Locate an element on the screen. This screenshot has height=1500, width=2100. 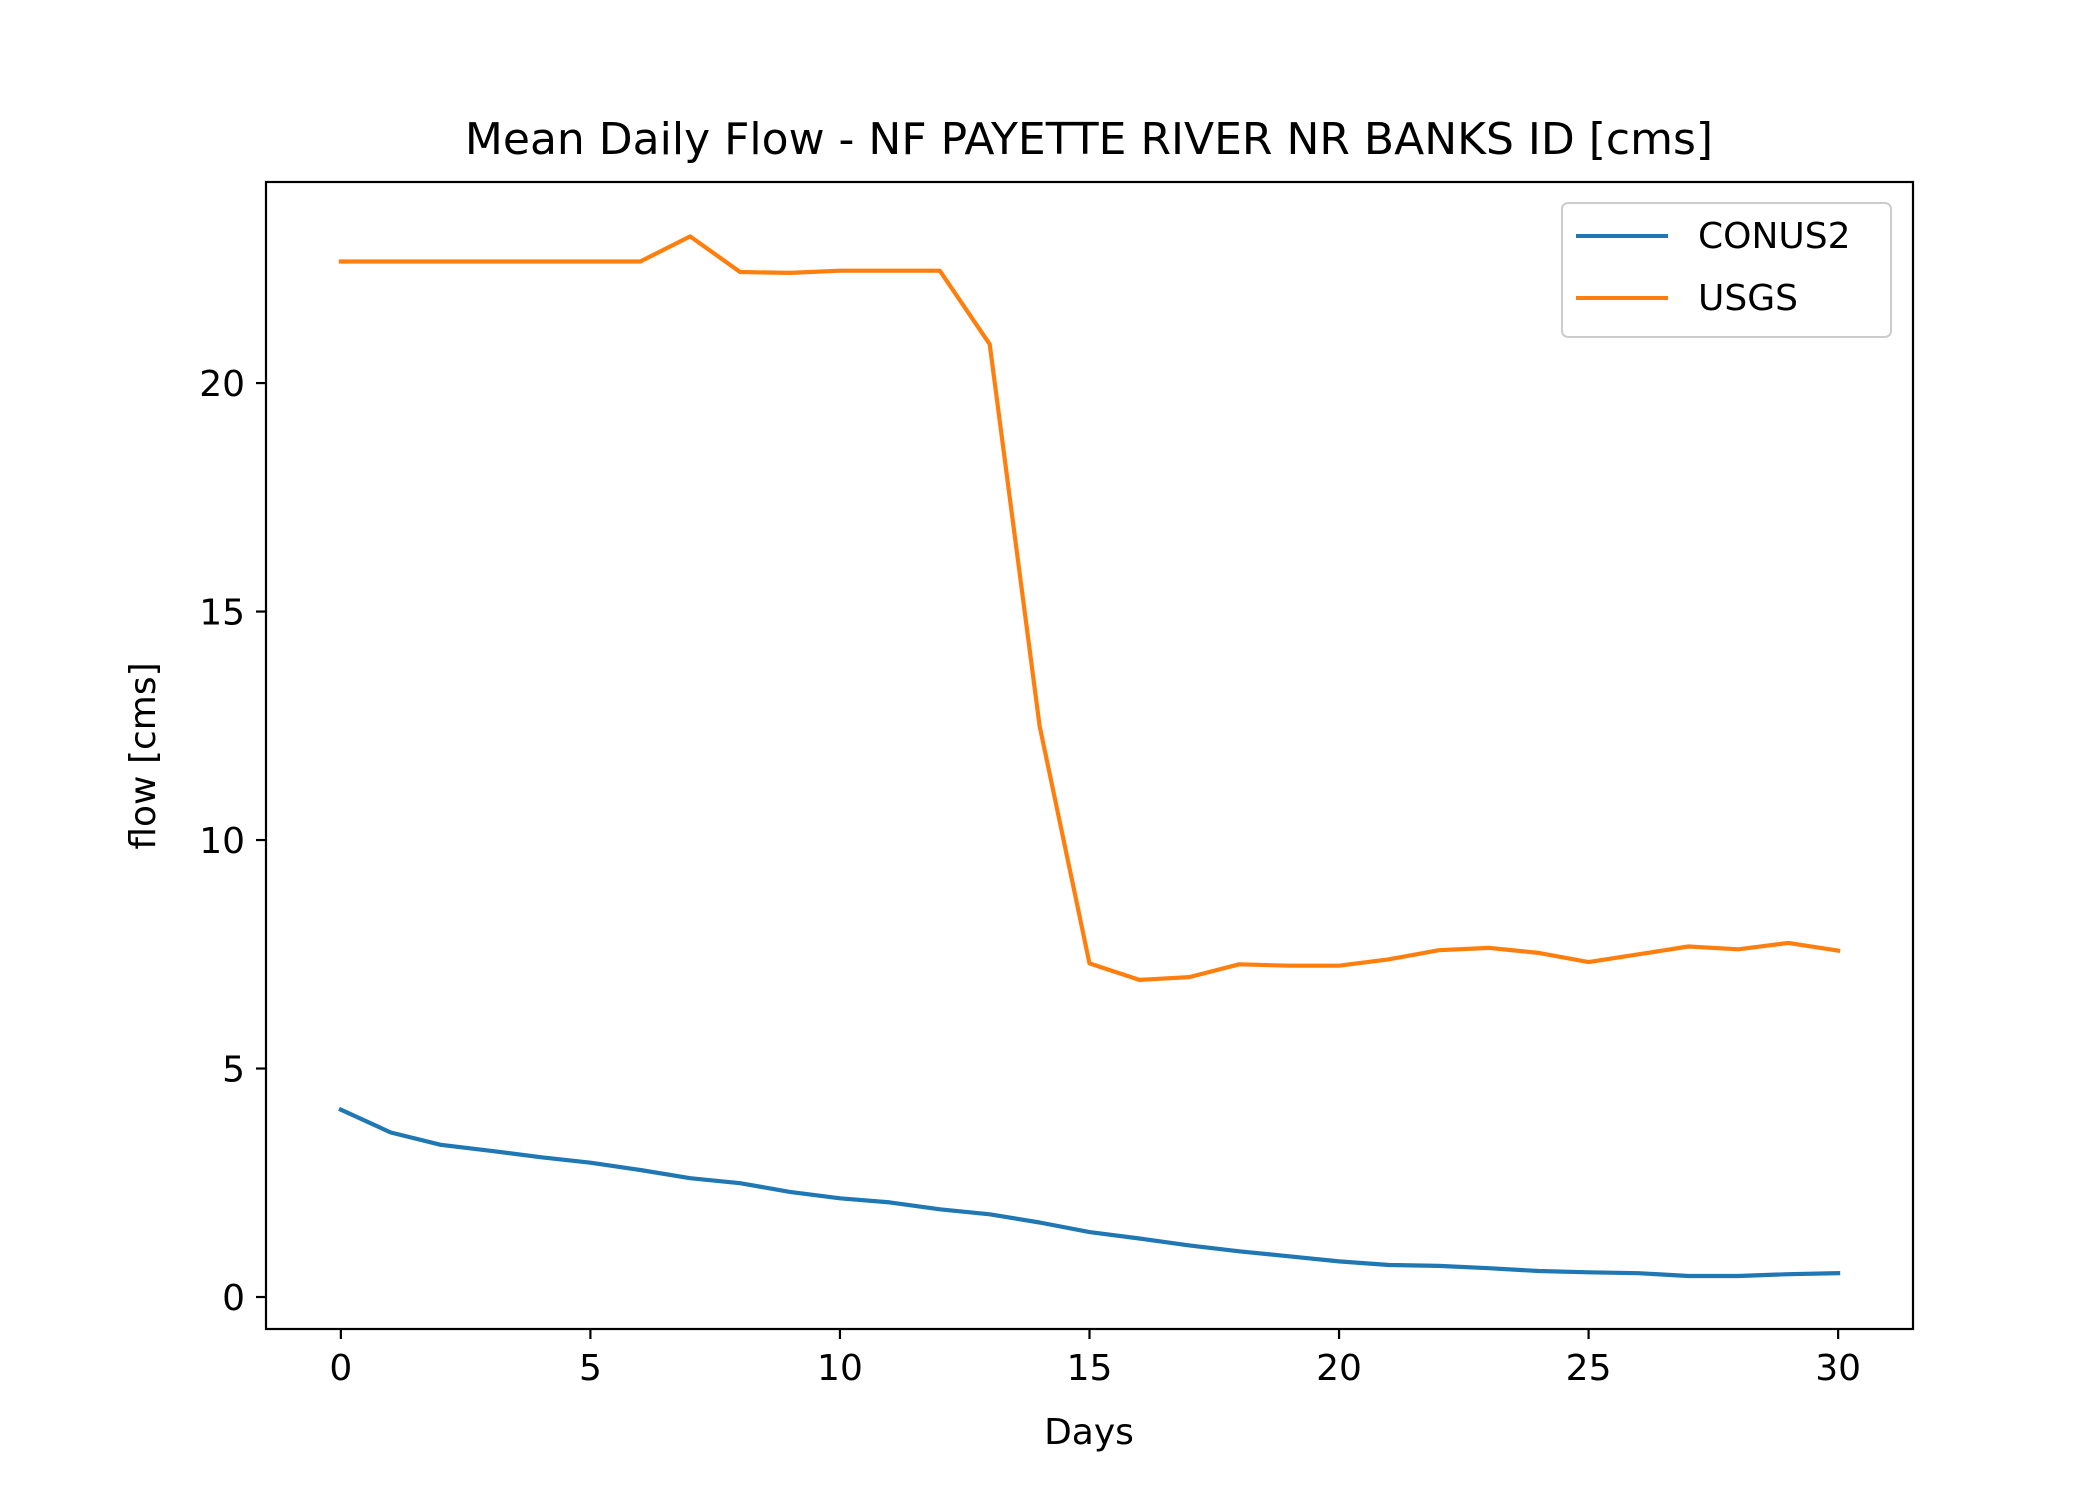
y-tick-label: 10 is located at coordinates (222, 841).